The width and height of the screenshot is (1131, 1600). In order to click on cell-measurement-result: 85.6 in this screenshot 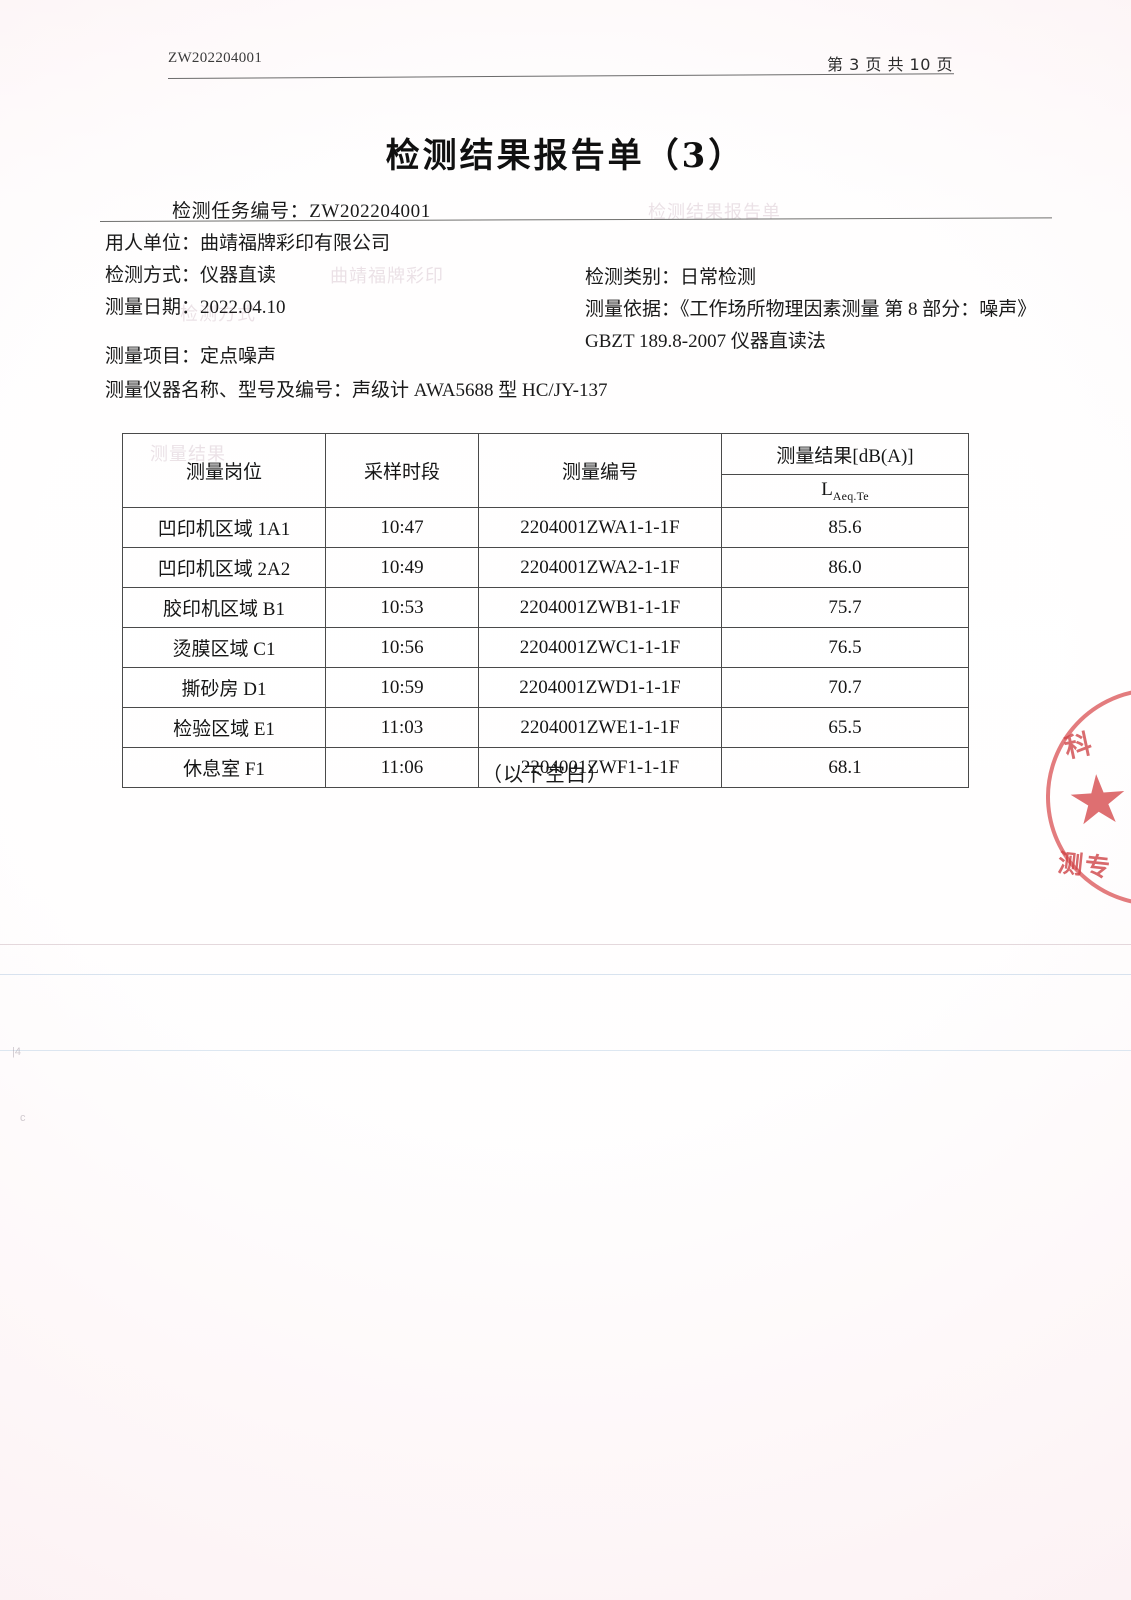, I will do `click(845, 527)`.